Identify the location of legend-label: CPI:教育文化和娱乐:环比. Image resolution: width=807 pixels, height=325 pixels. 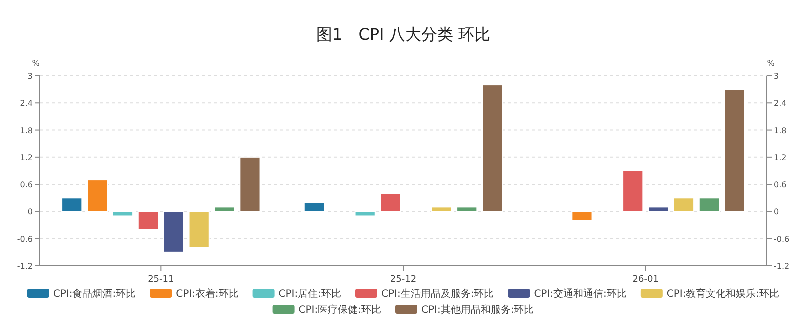
(723, 294).